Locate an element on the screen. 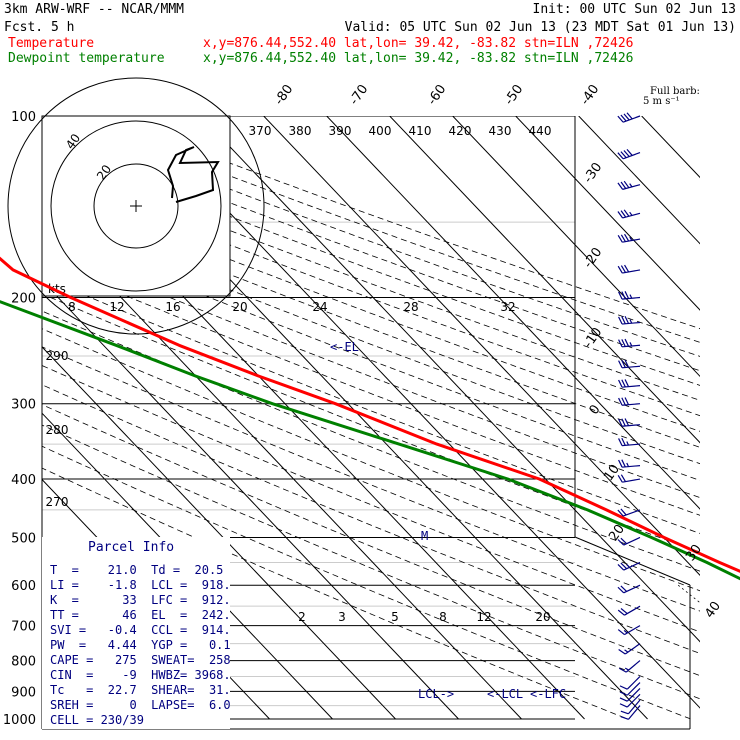 This screenshot has width=740, height=740. parcel-marker: M is located at coordinates (424, 536).